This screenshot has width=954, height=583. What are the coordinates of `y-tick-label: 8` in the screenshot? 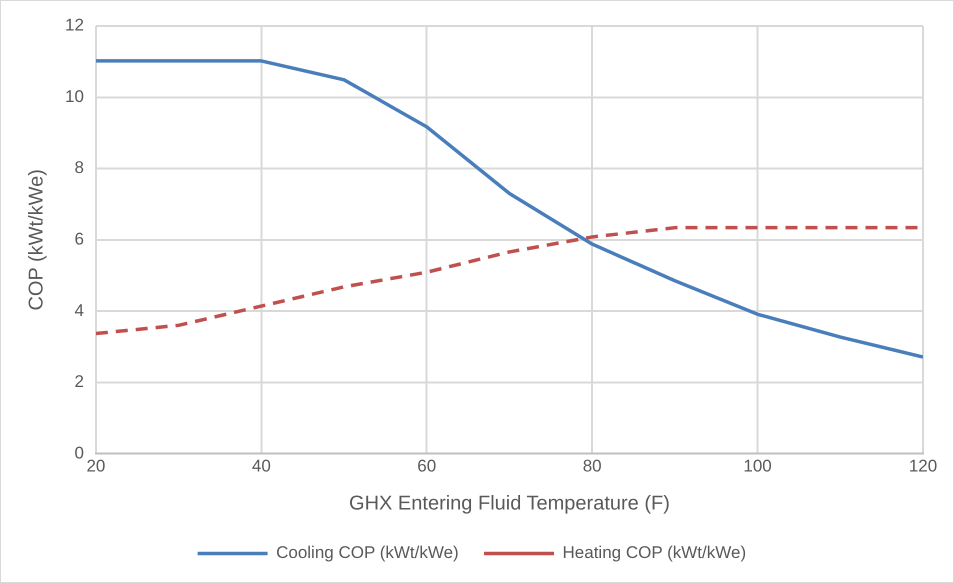 It's located at (79, 168).